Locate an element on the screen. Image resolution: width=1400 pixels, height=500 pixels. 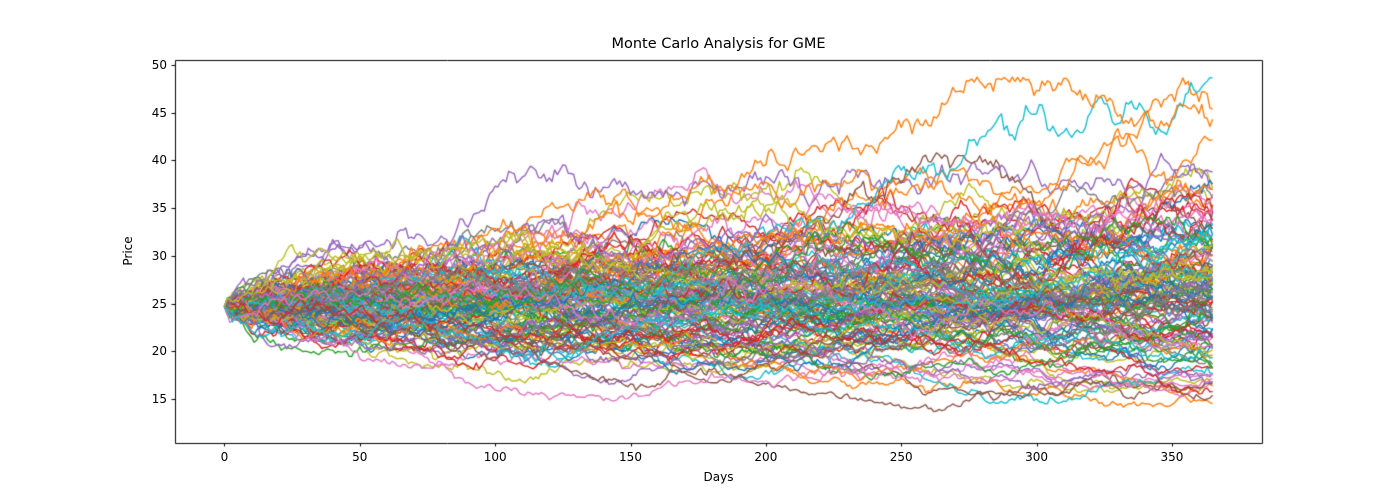
chart-title: Monte Carlo Analysis for GME is located at coordinates (718, 44).